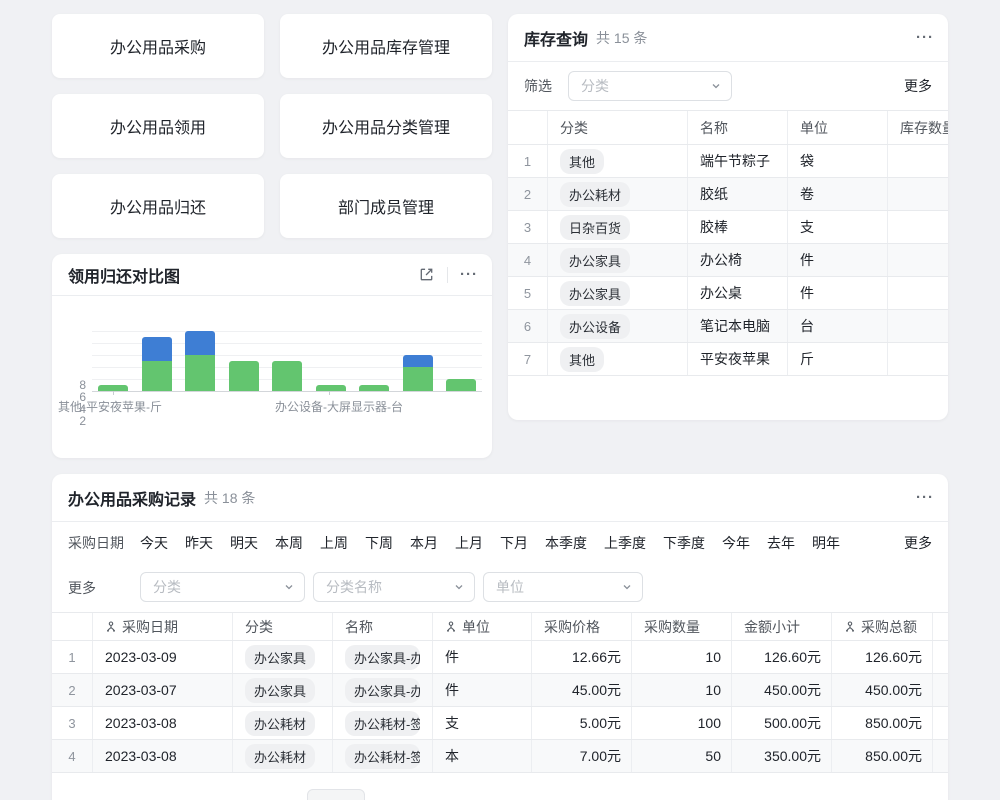  Describe the element at coordinates (199, 543) in the screenshot. I see `date-option-yesterday: 昨天` at that location.